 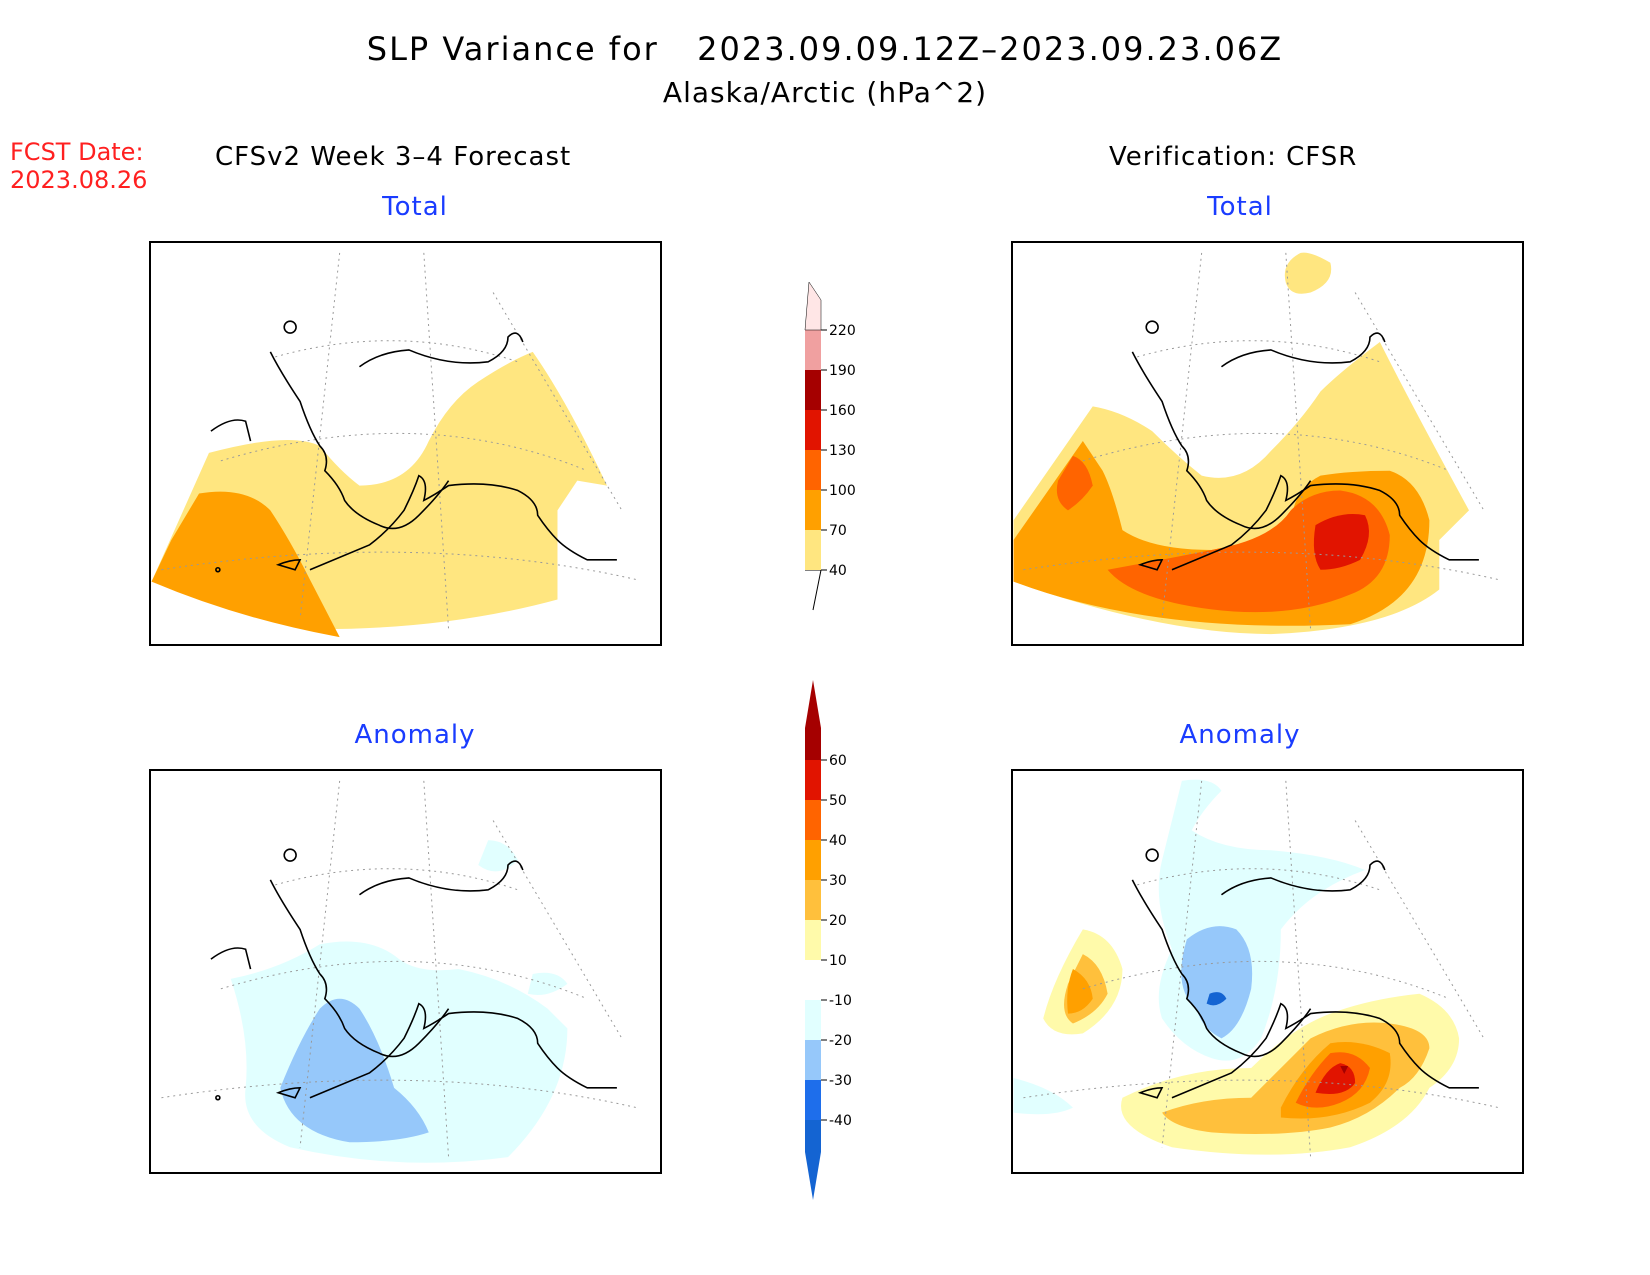 What do you see at coordinates (813, 590) in the screenshot?
I see `colorbar-total-tail` at bounding box center [813, 590].